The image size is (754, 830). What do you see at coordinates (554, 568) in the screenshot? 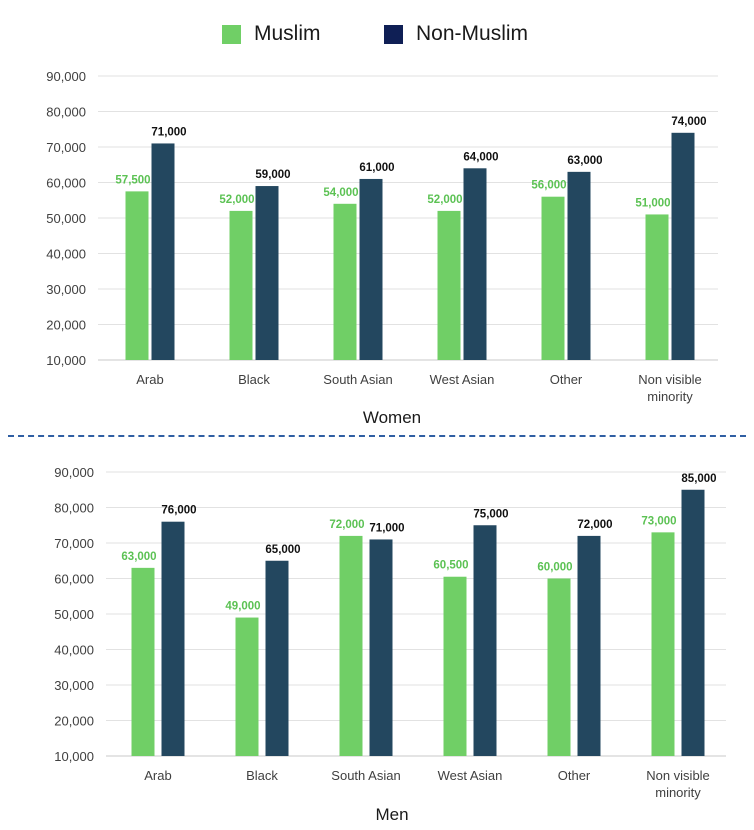
I see `men-data-label-muslim: 60,000` at bounding box center [554, 568].